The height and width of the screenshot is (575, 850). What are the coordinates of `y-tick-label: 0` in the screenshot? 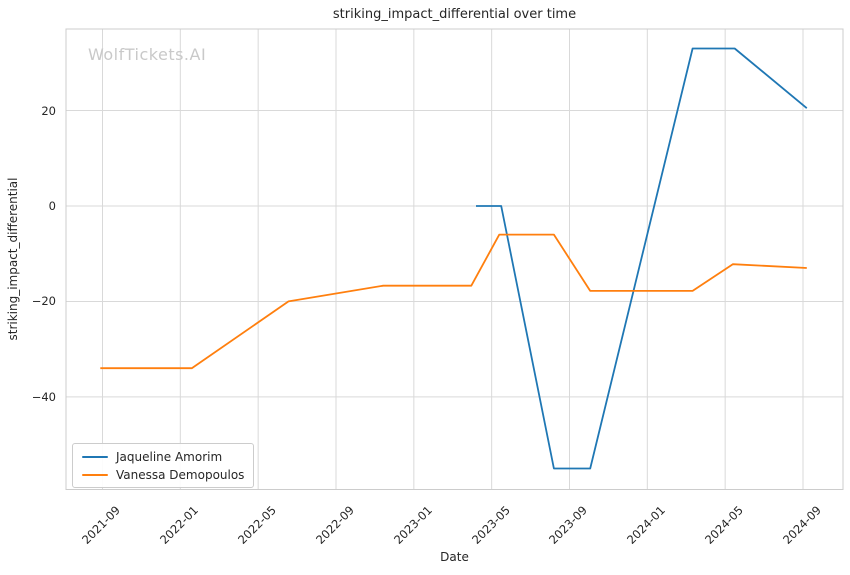 It's located at (52, 206).